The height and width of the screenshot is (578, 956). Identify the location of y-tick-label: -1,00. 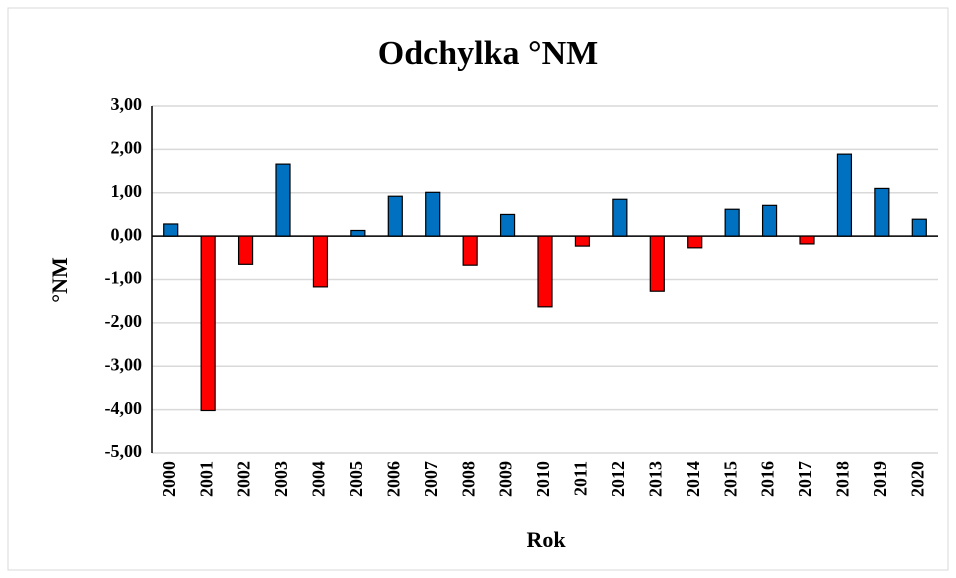
(124, 278).